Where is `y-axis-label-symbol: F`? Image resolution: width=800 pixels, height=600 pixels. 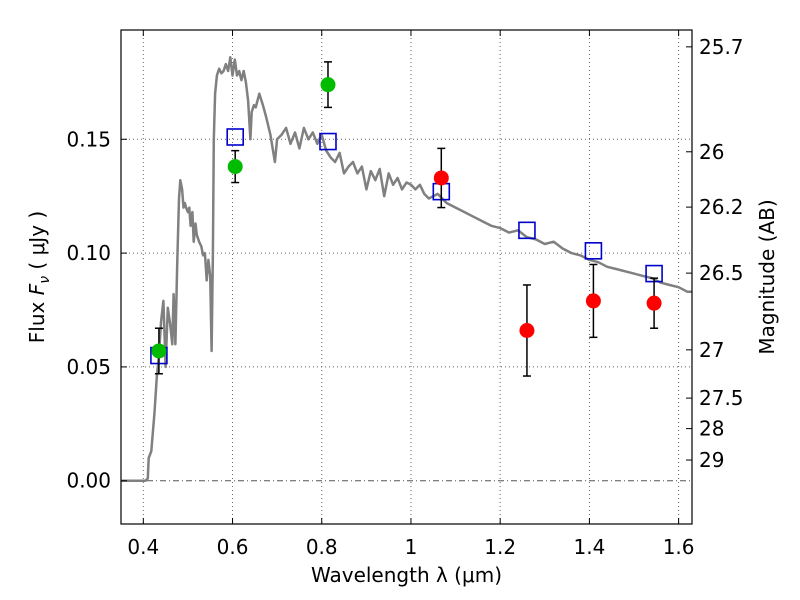
y-axis-label-symbol: F is located at coordinates (37, 289).